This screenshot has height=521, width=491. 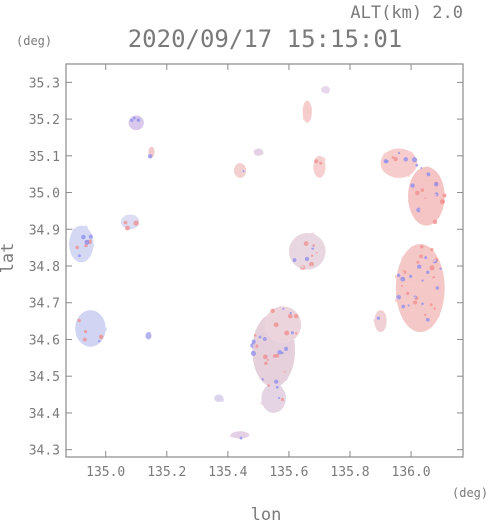 What do you see at coordinates (266, 513) in the screenshot?
I see `x-axis-label: lon` at bounding box center [266, 513].